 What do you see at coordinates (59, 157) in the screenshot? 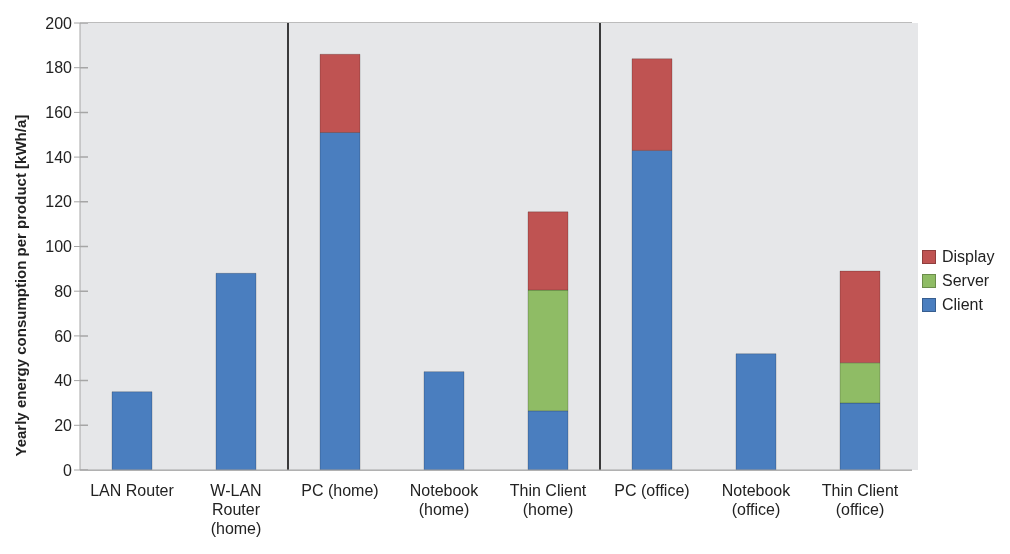
I see `y-tick-label: 140` at bounding box center [59, 157].